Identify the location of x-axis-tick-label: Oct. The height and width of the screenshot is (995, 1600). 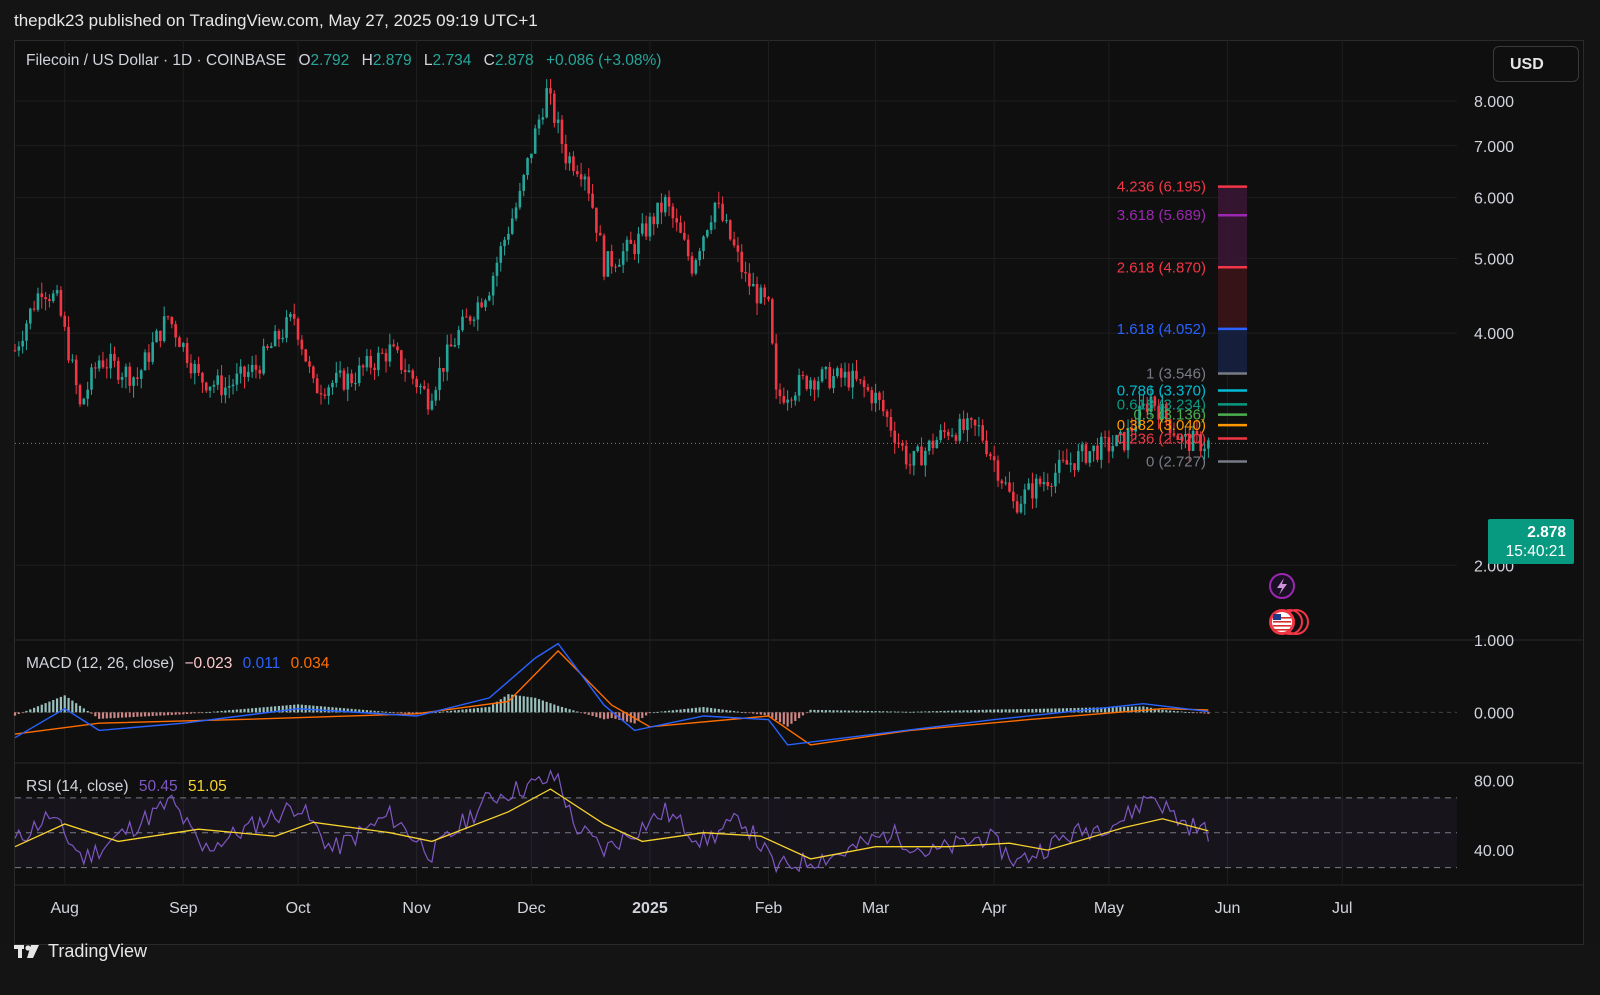
(298, 908).